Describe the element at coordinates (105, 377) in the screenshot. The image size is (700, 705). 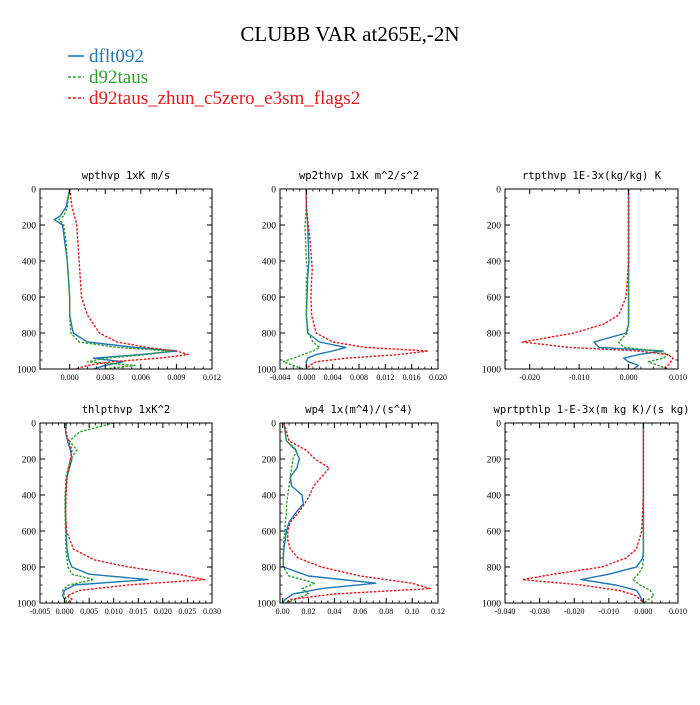
I see `x-tick-label: 0.003` at that location.